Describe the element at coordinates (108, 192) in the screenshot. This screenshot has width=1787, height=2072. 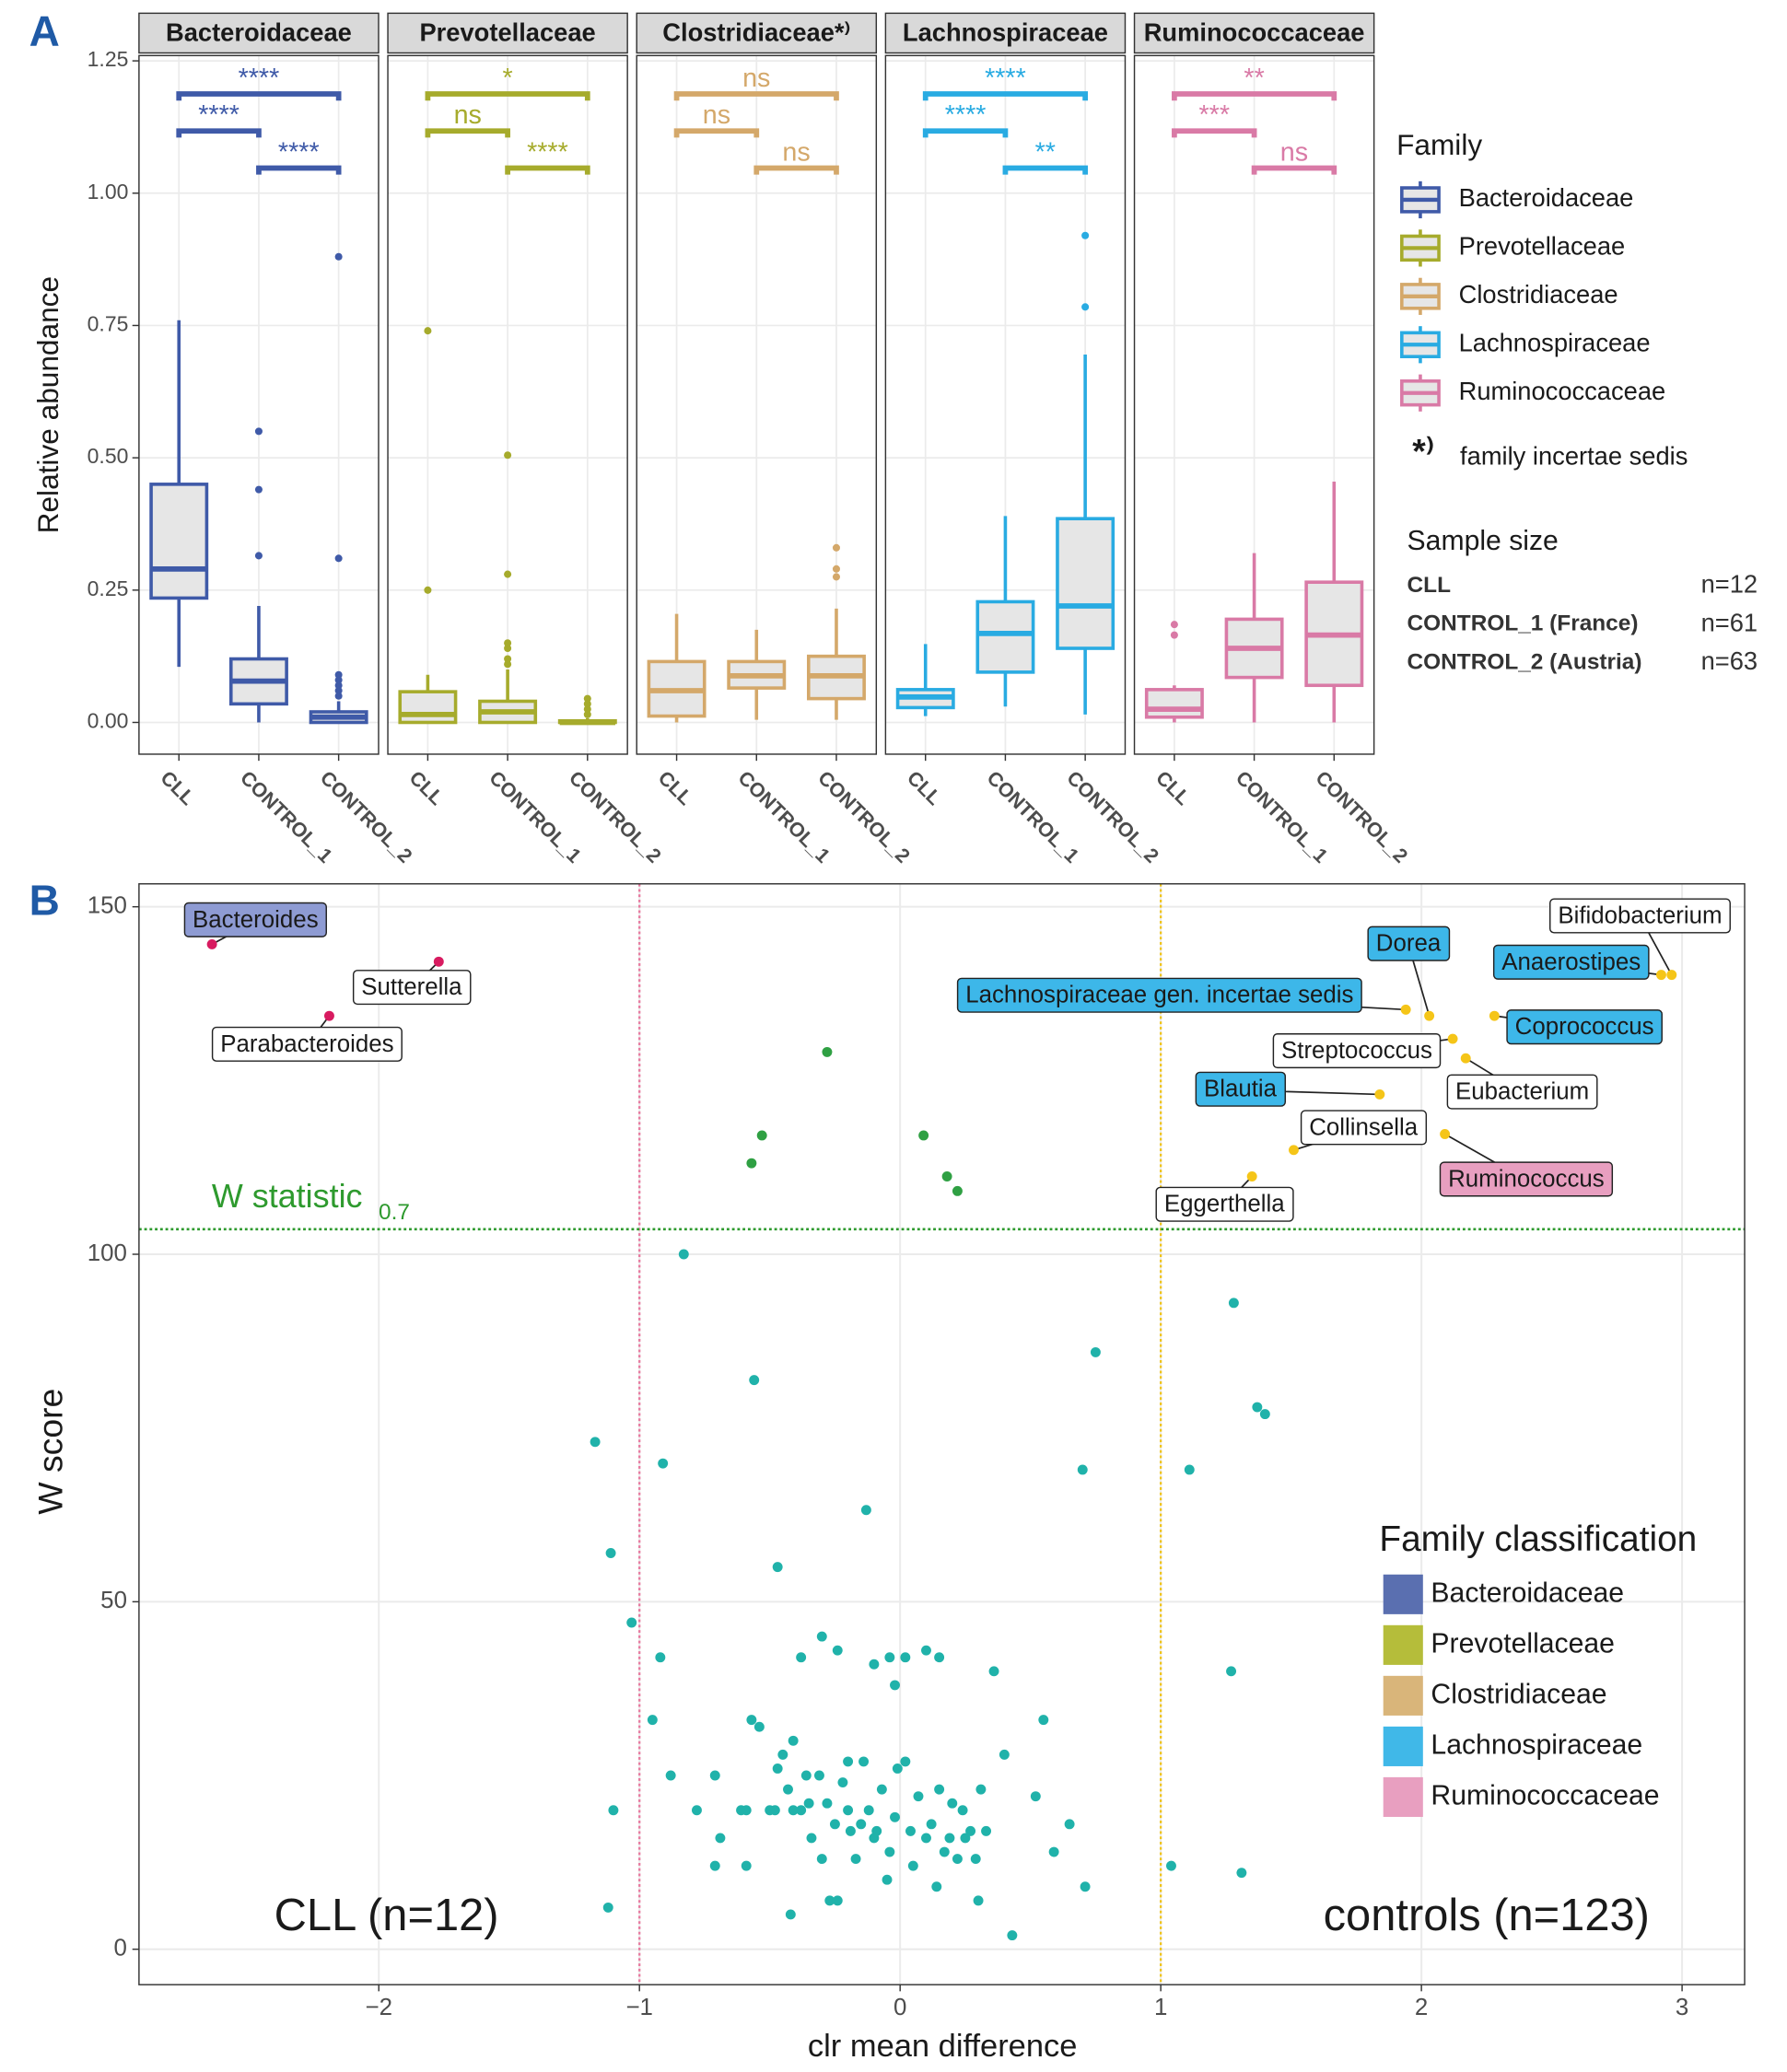
I see `y-tick-label: 1.00` at that location.